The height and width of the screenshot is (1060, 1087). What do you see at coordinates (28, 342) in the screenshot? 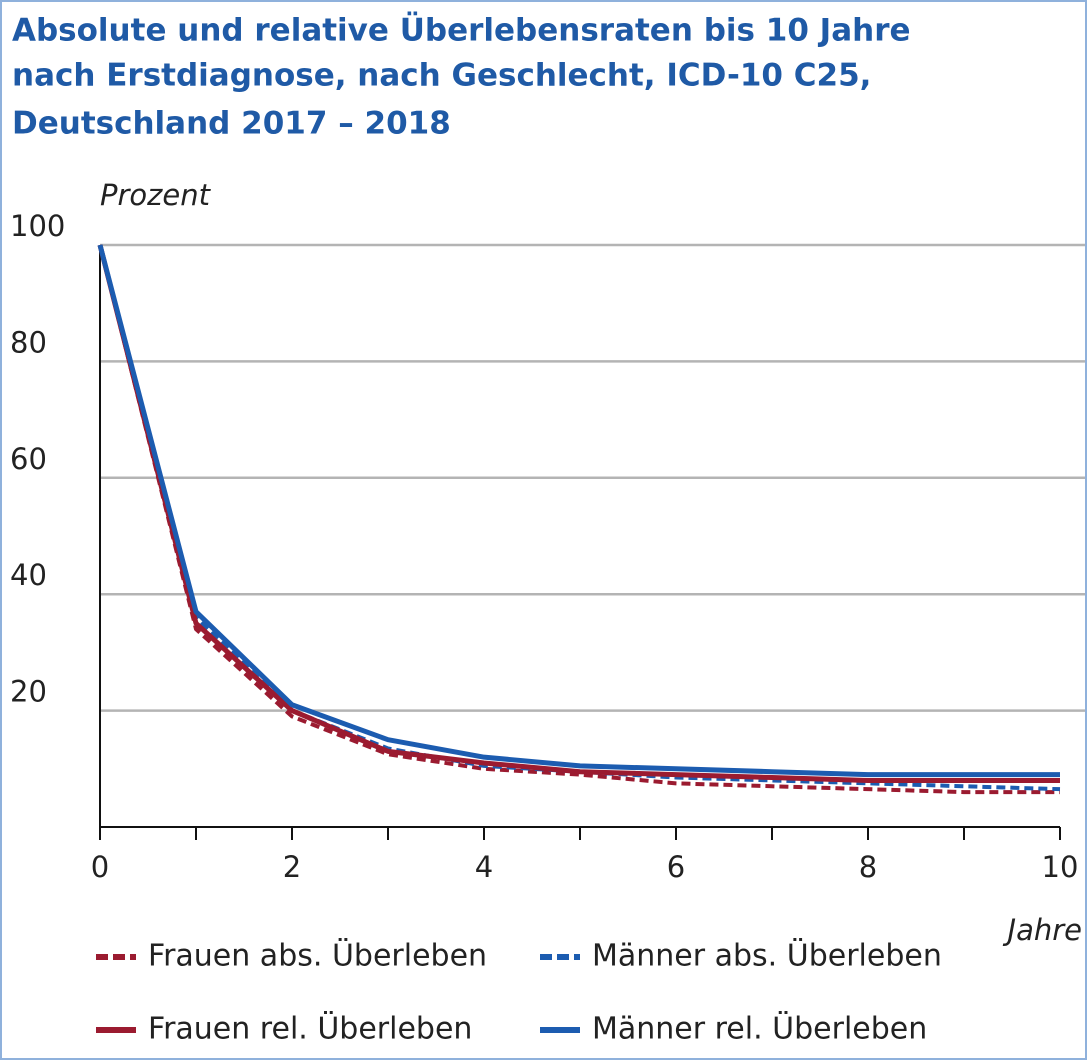
I see `y-tick-label: 80` at bounding box center [28, 342].